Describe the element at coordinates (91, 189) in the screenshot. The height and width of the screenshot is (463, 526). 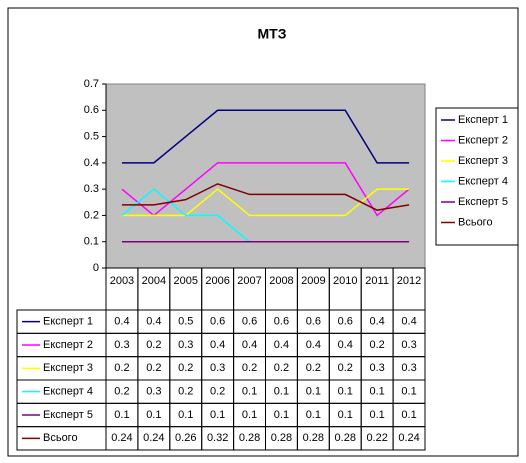
I see `y-tick-label: 0.3` at that location.